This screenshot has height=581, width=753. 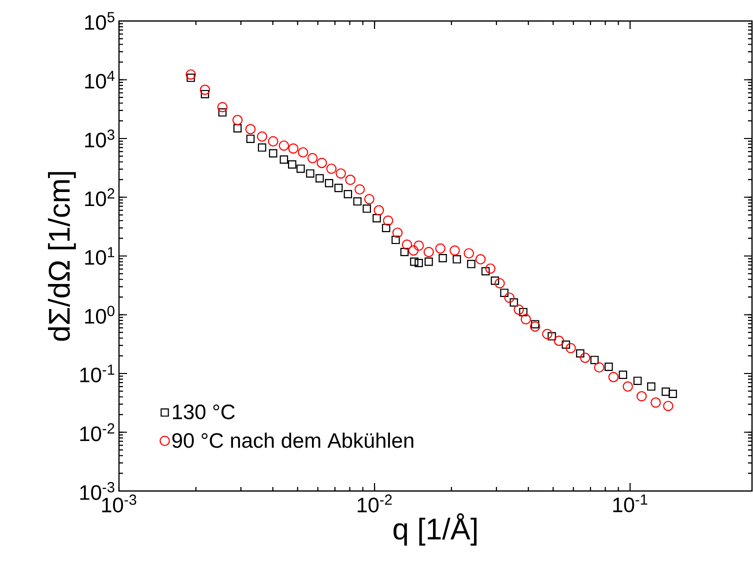 I want to click on y-axis-title: dΣ/dΩ [1/cm], so click(x=62, y=256).